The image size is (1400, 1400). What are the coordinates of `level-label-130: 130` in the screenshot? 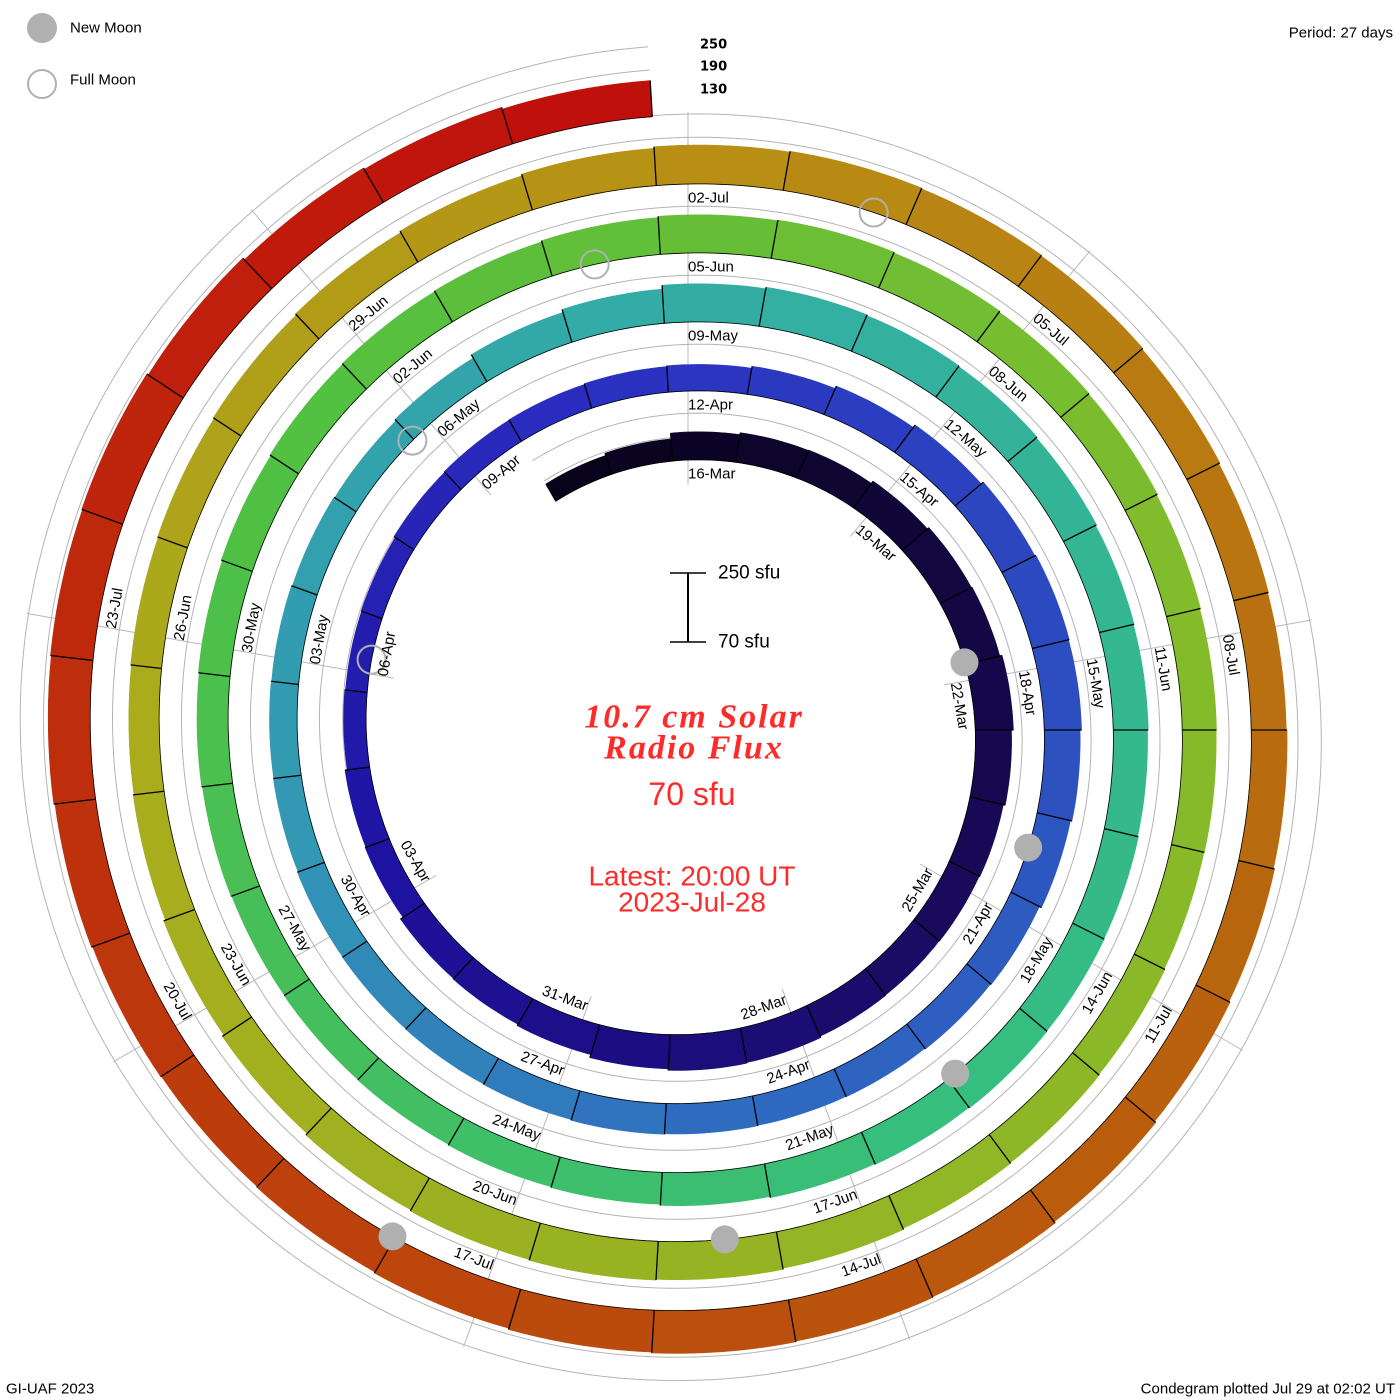 It's located at (713, 90).